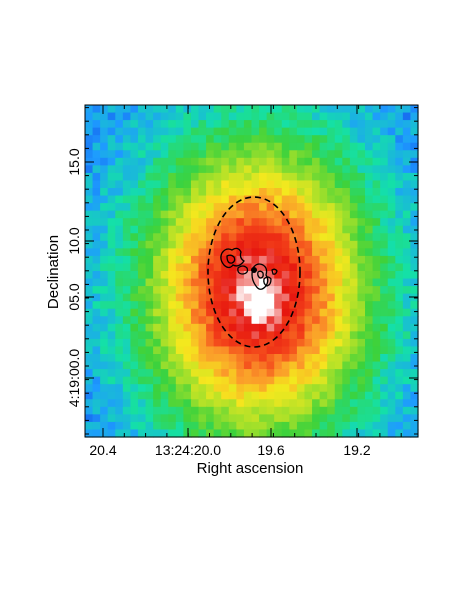  Describe the element at coordinates (254, 270) in the screenshot. I see `contour-peak` at that location.